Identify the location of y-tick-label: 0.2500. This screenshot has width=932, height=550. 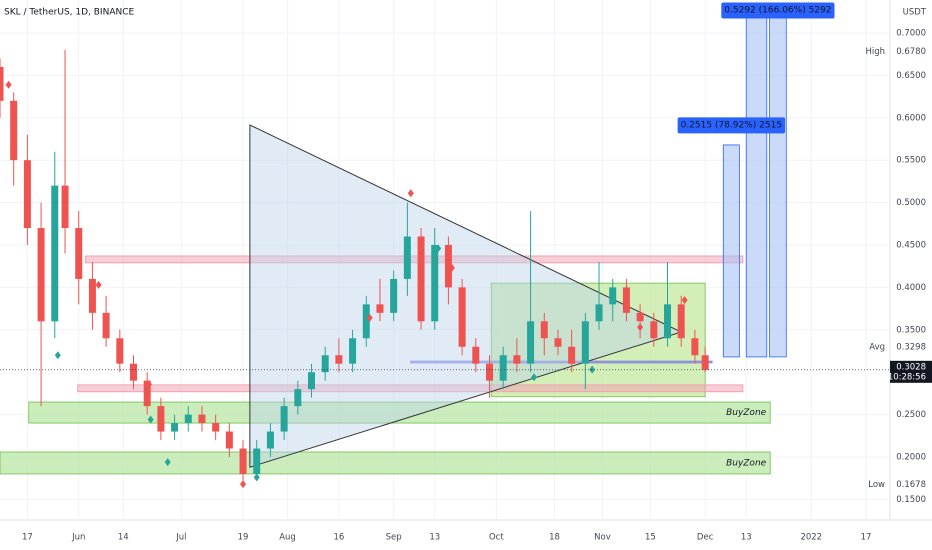
(911, 415).